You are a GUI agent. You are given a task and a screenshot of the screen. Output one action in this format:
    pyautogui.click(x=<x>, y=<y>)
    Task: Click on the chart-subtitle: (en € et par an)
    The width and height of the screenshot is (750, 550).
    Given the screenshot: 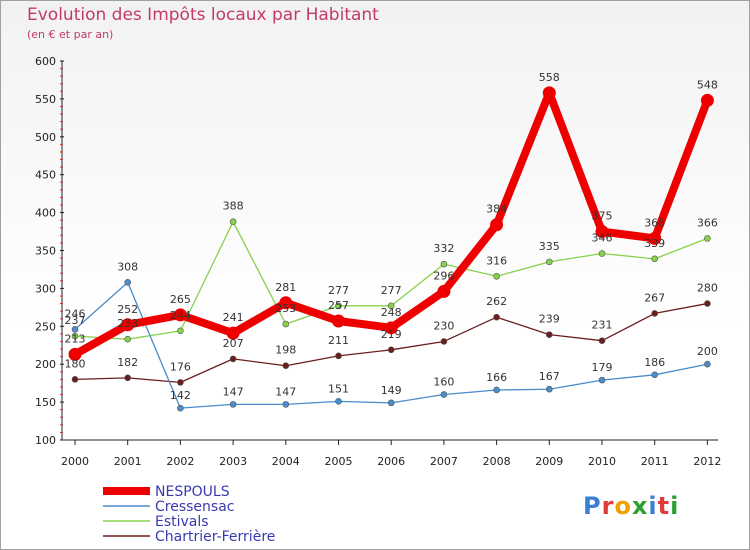 What is the action you would take?
    pyautogui.click(x=70, y=34)
    